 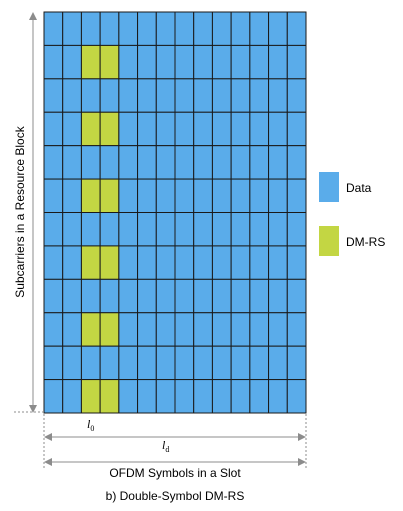 What do you see at coordinates (359, 188) in the screenshot?
I see `legend-data-label: Data` at bounding box center [359, 188].